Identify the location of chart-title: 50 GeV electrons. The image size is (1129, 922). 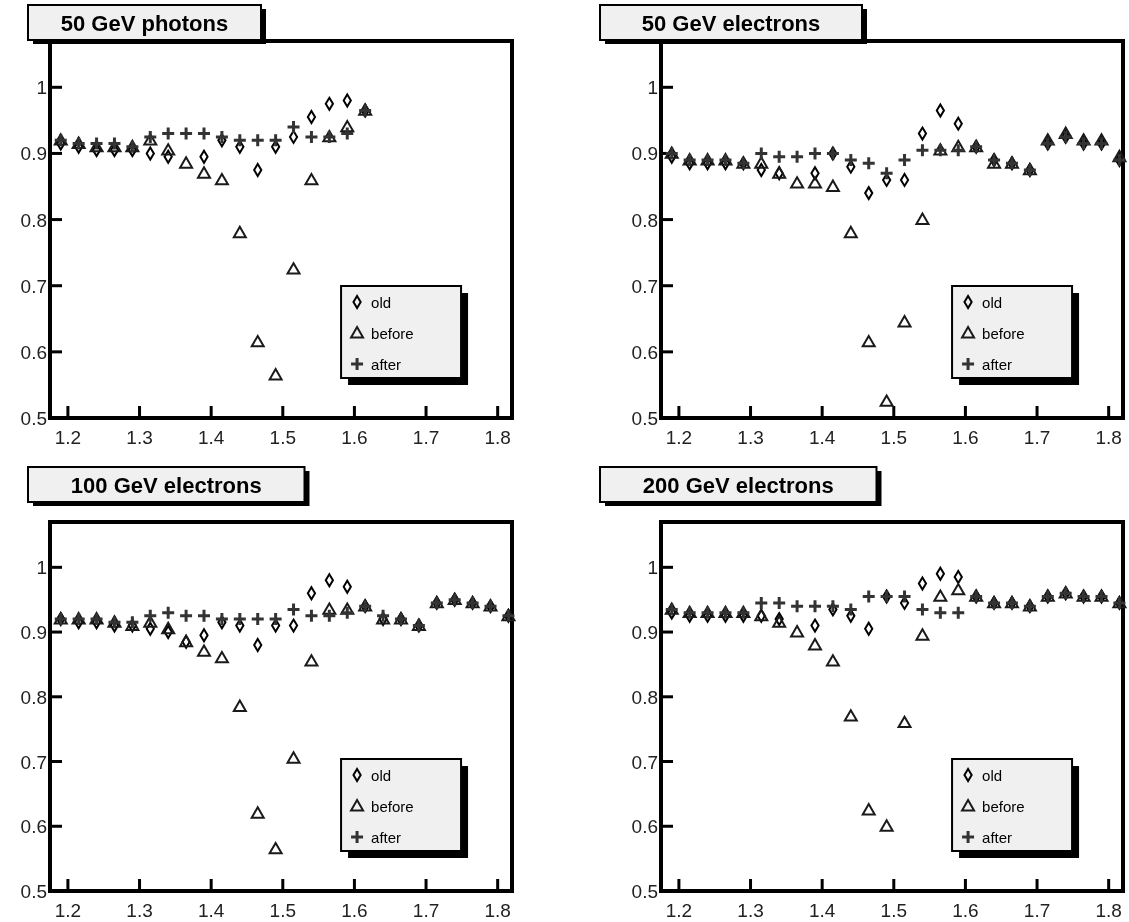
(731, 23).